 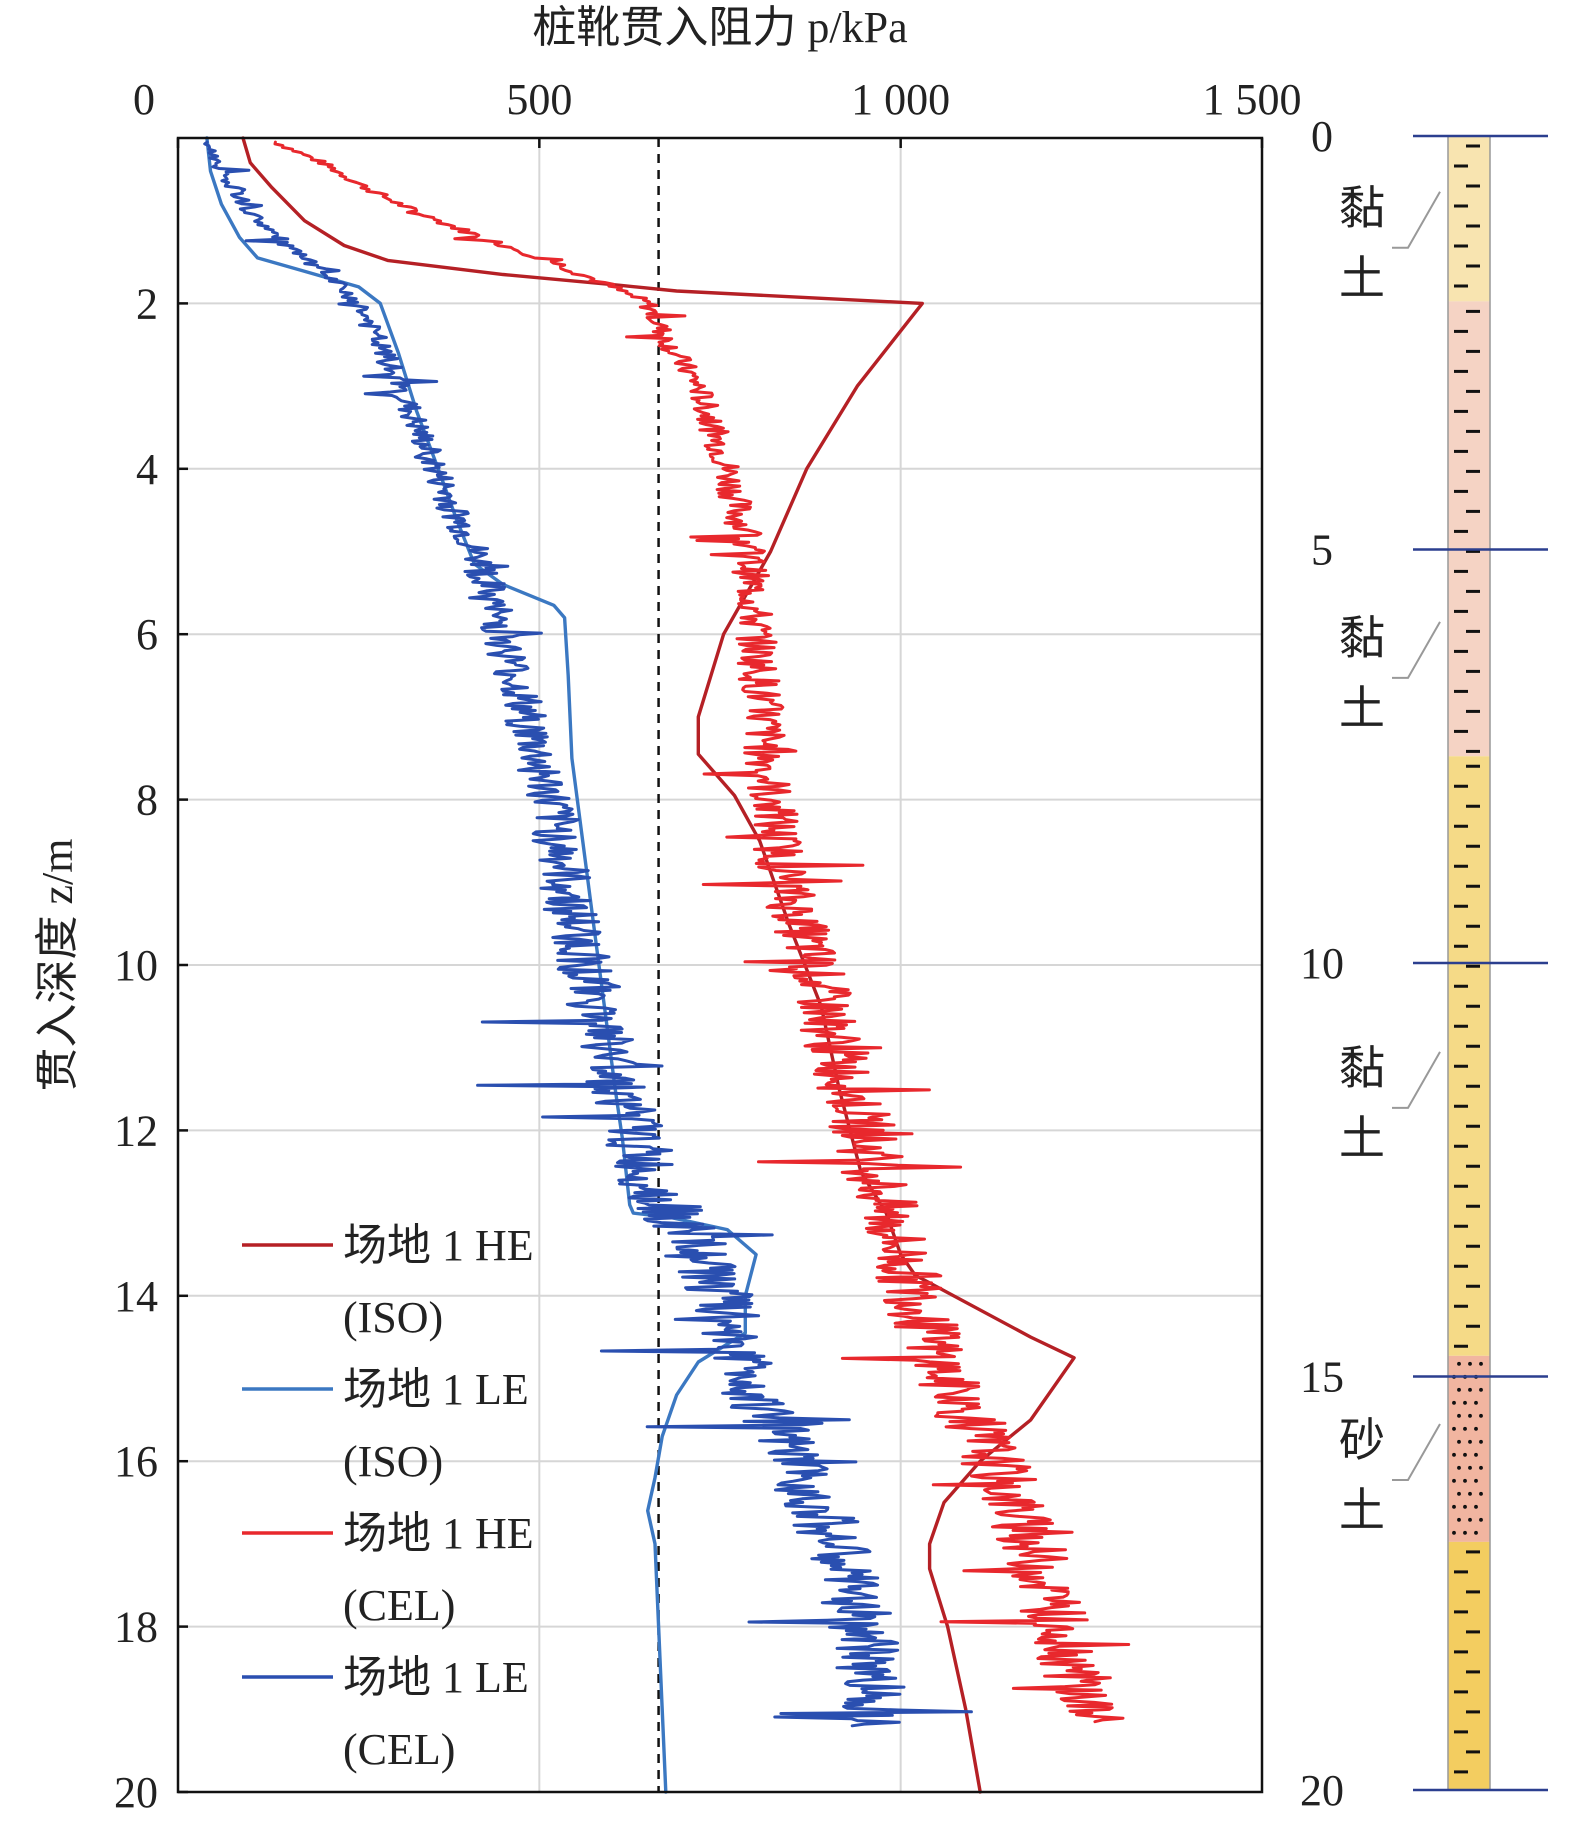 What do you see at coordinates (57, 965) in the screenshot?
I see `y-axis-title: 贯入深度 z/m` at bounding box center [57, 965].